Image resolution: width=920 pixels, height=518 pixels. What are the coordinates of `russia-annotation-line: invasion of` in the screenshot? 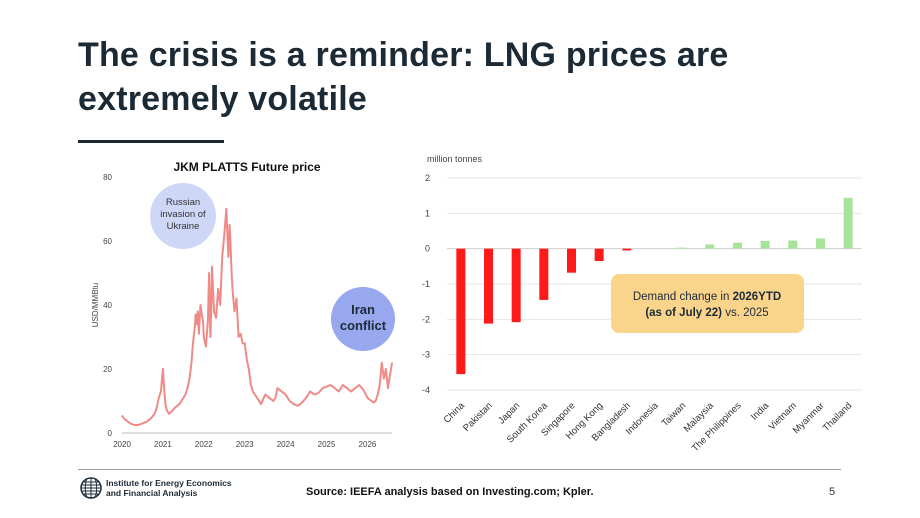 It's located at (183, 214).